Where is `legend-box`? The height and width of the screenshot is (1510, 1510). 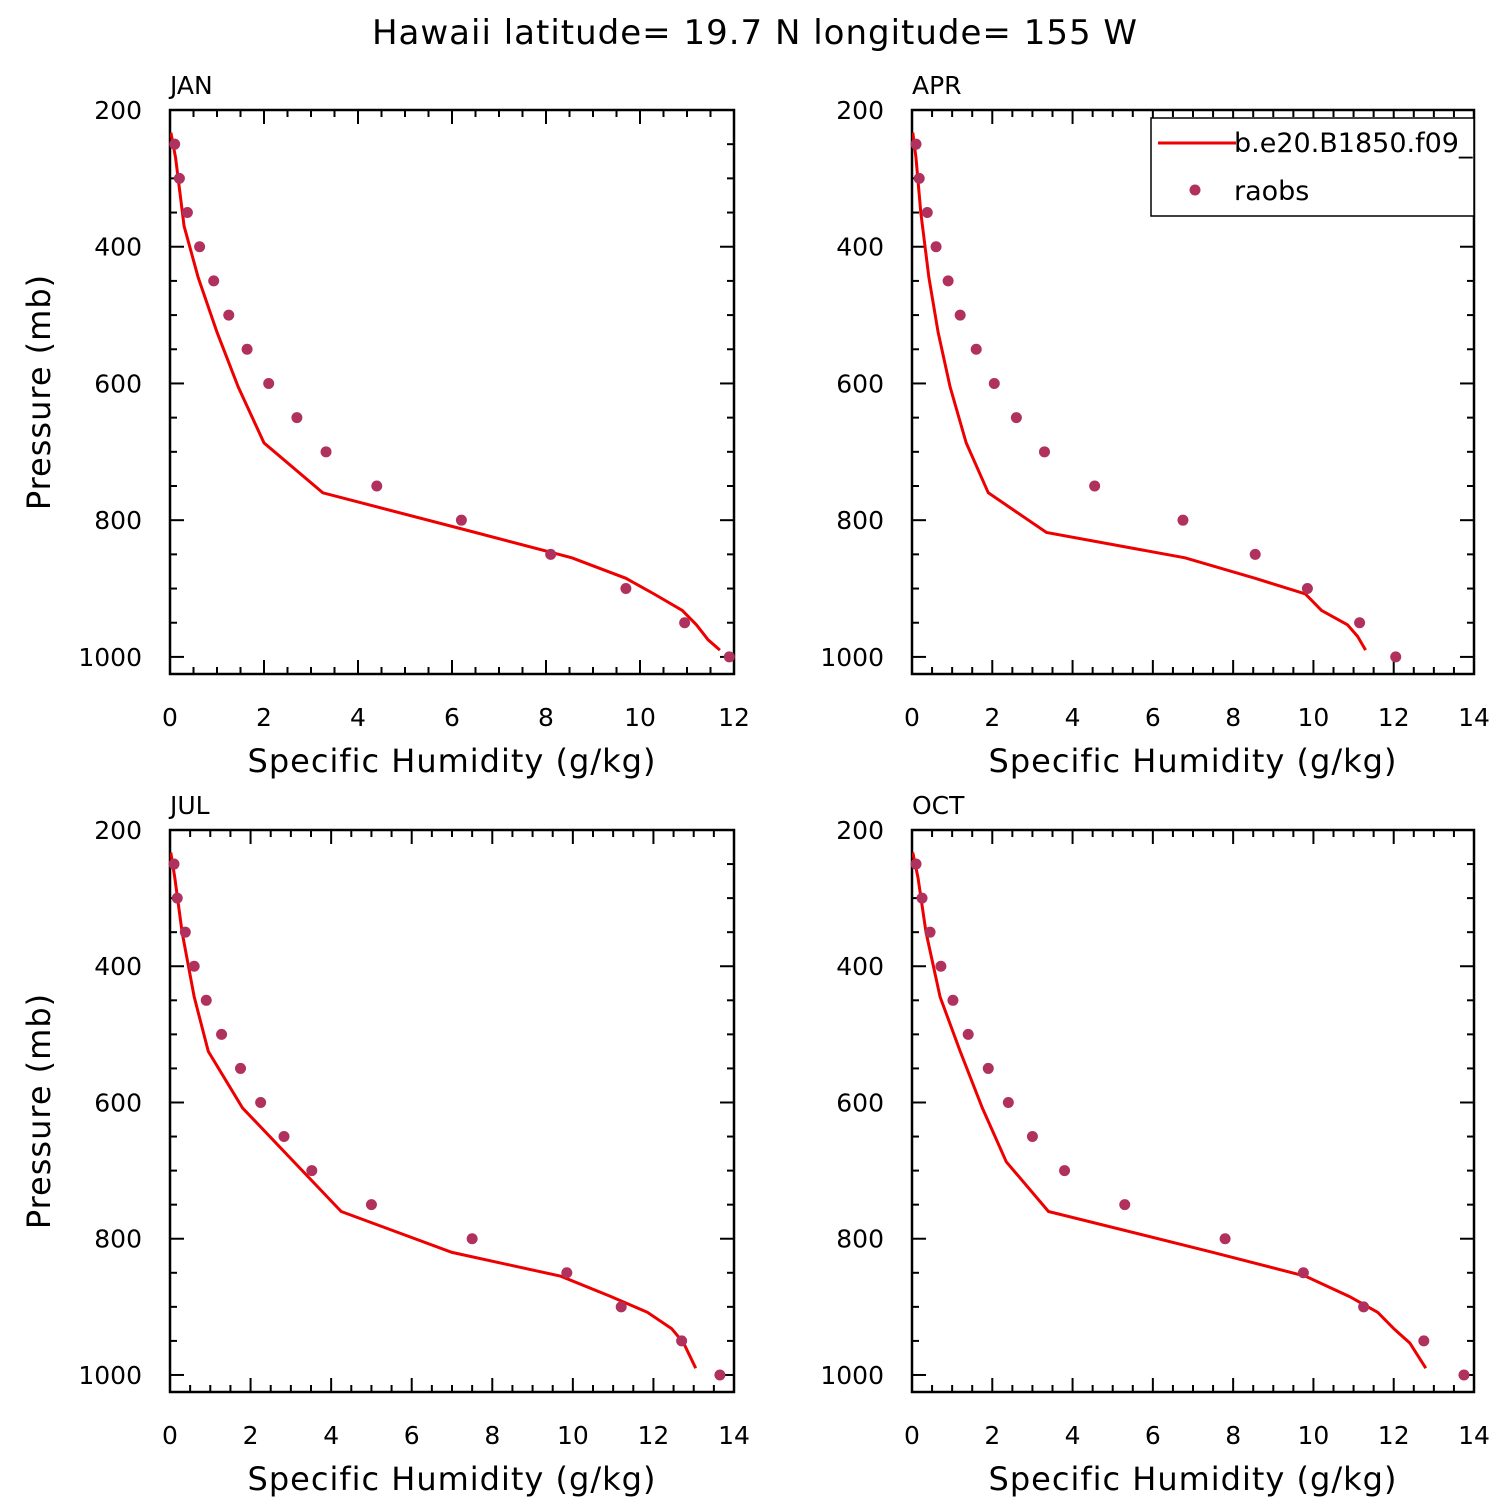
legend-box is located at coordinates (1312, 167).